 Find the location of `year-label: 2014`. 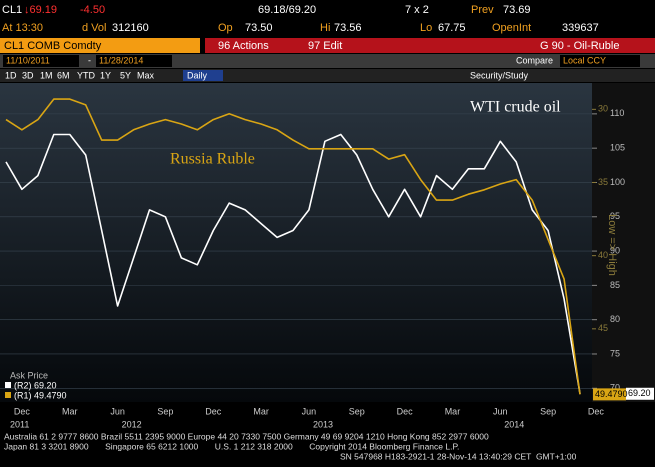

year-label: 2014 is located at coordinates (514, 424).